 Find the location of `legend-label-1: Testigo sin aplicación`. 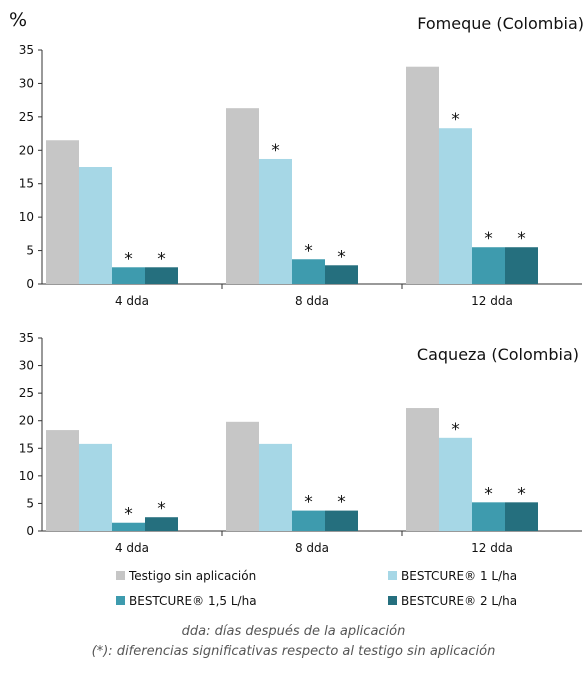

legend-label-1: Testigo sin aplicación is located at coordinates (192, 576).